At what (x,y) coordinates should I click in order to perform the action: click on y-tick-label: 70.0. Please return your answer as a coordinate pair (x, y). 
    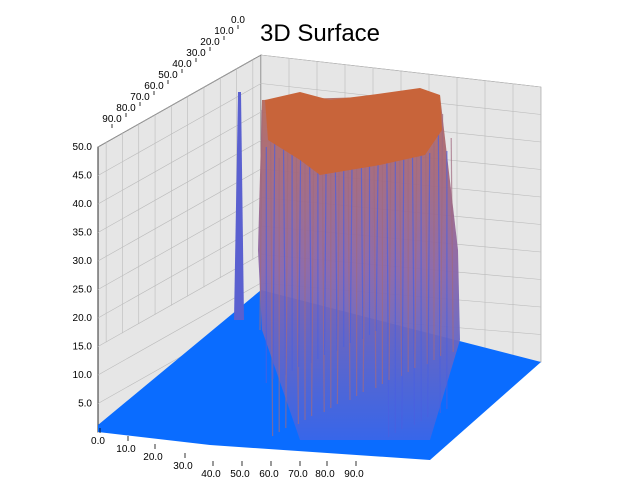
    Looking at the image, I should click on (140, 97).